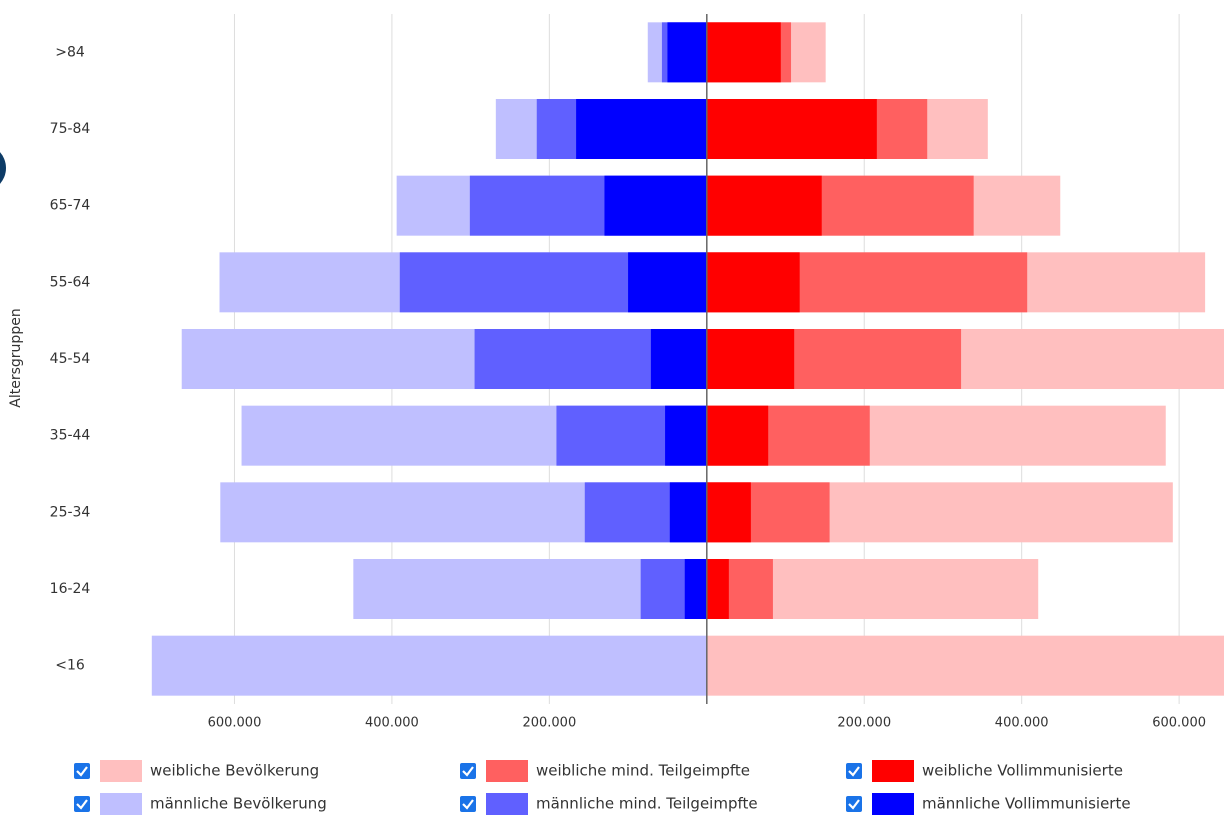 The image size is (1224, 822). Describe the element at coordinates (16, 357) in the screenshot. I see `y-axis-title: Altersgruppen` at that location.